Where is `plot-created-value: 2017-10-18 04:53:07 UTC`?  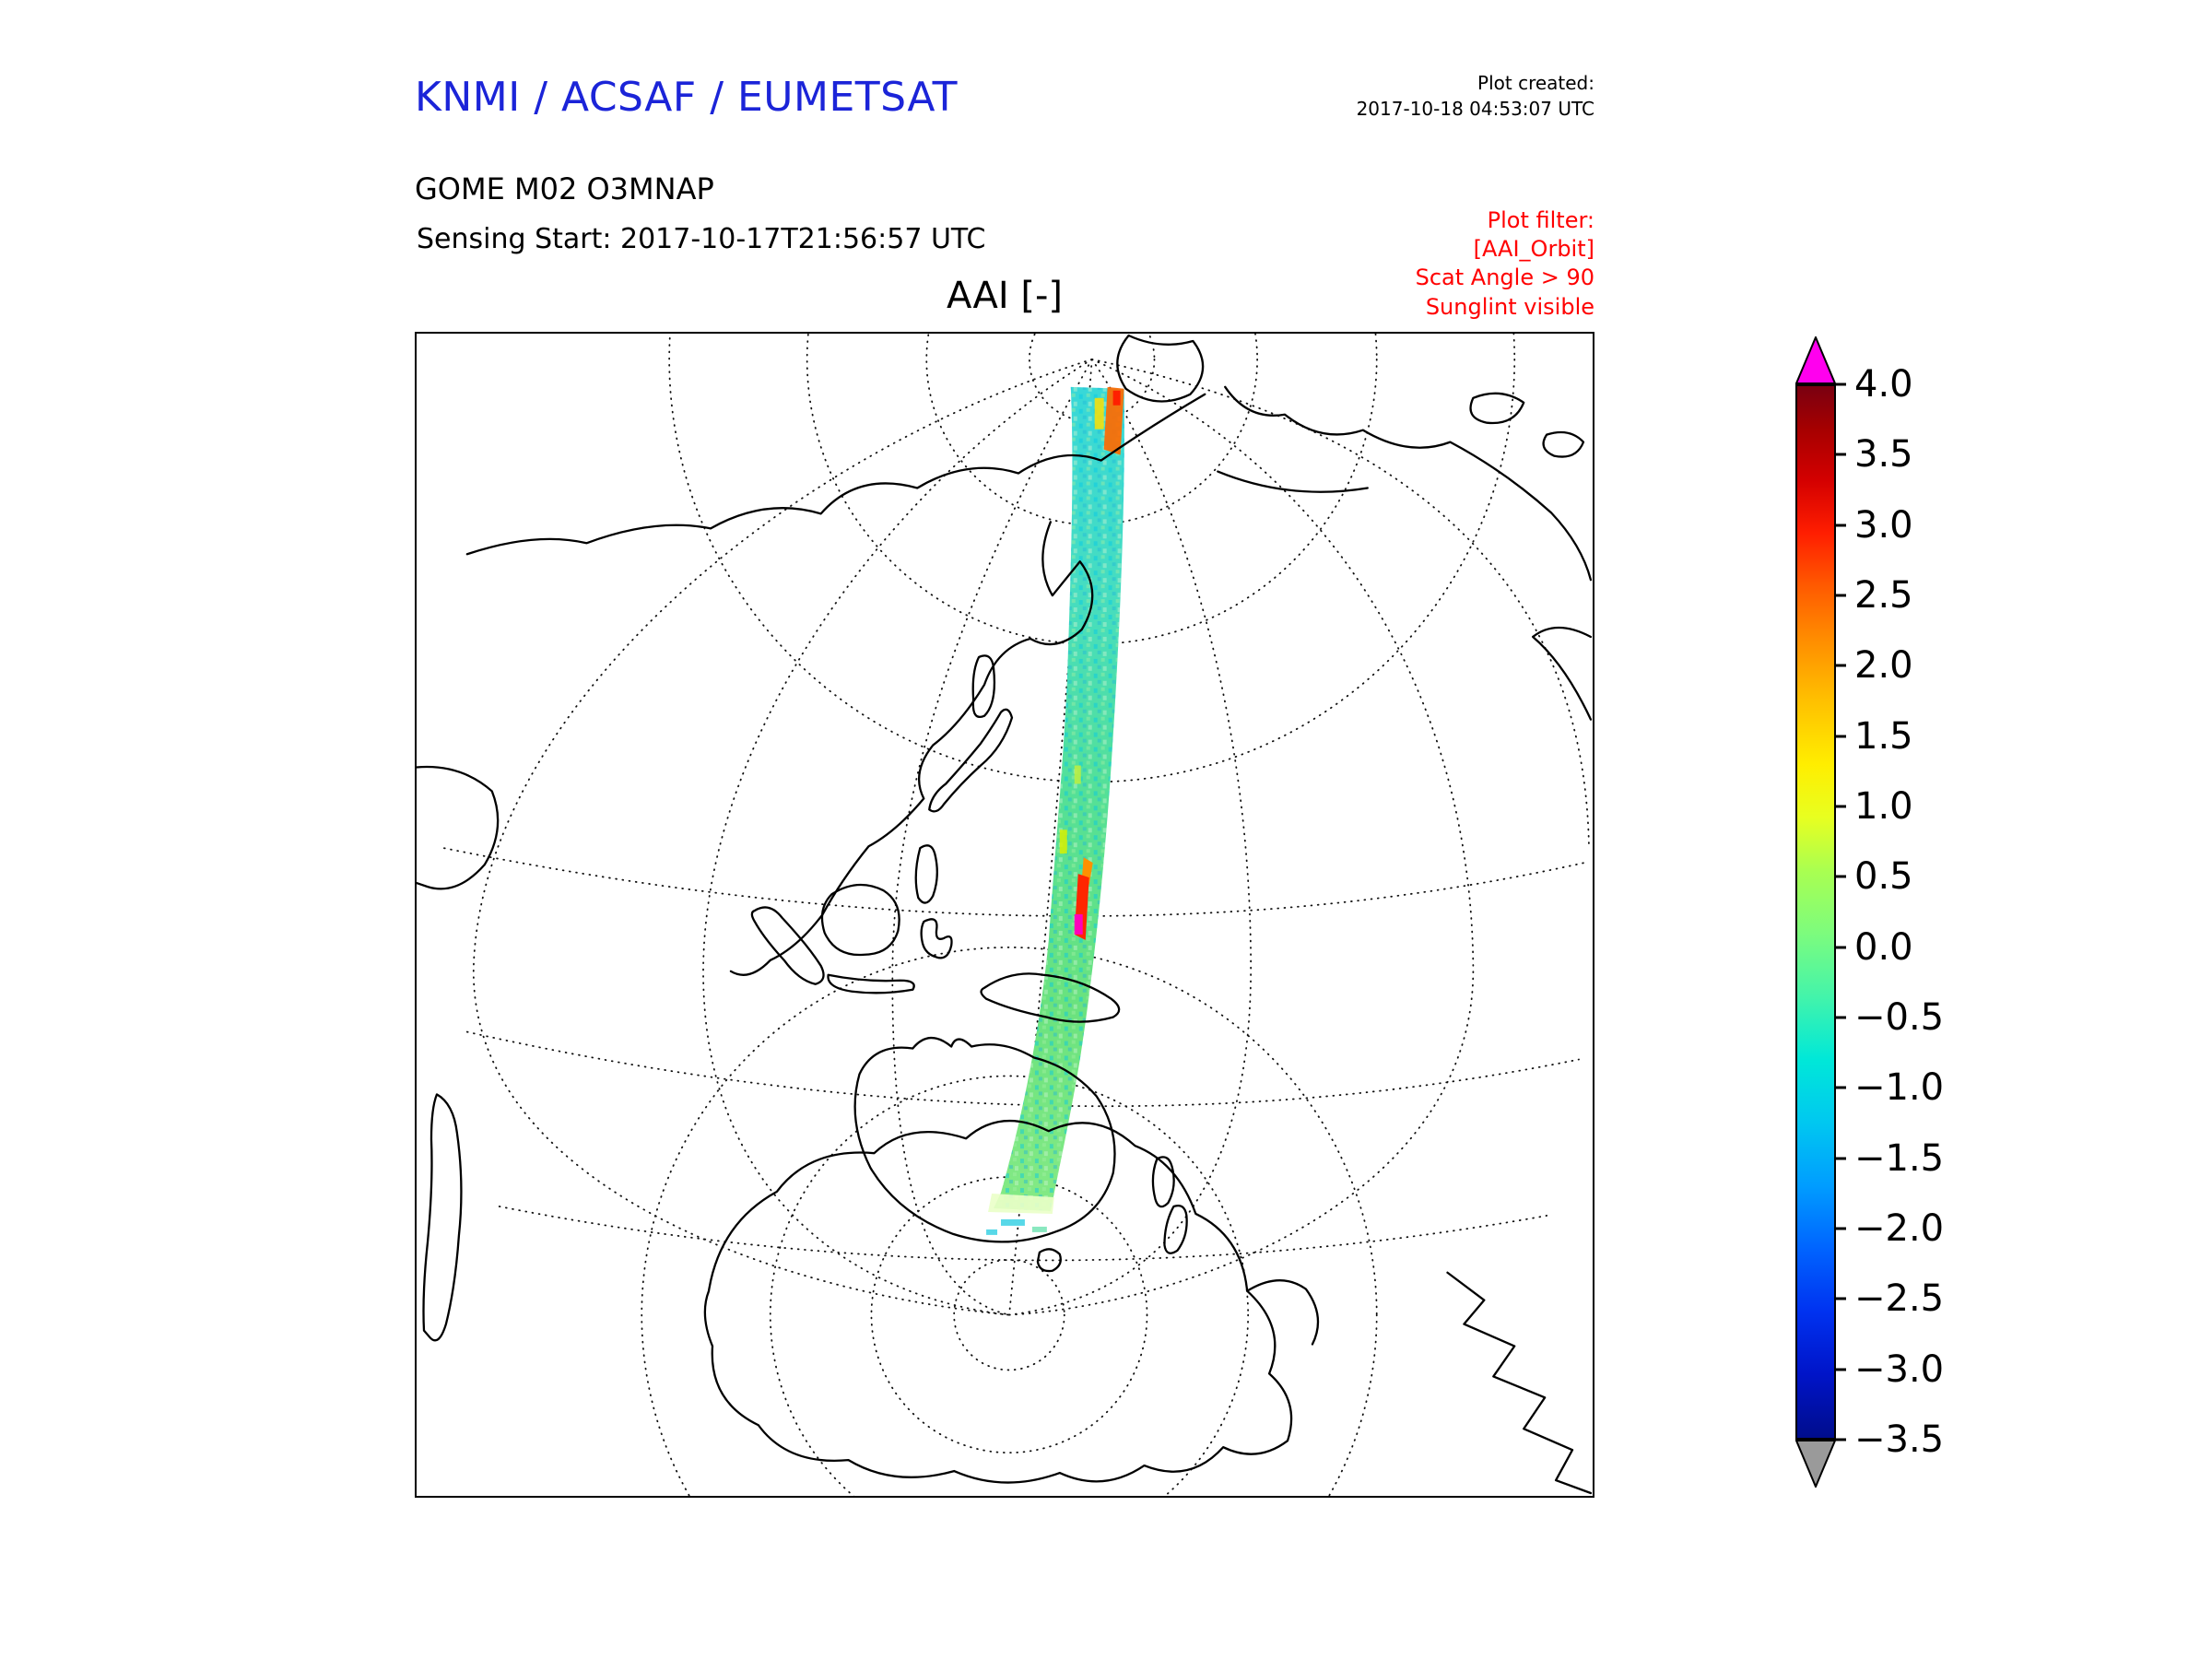 plot-created-value: 2017-10-18 04:53:07 UTC is located at coordinates (1475, 109).